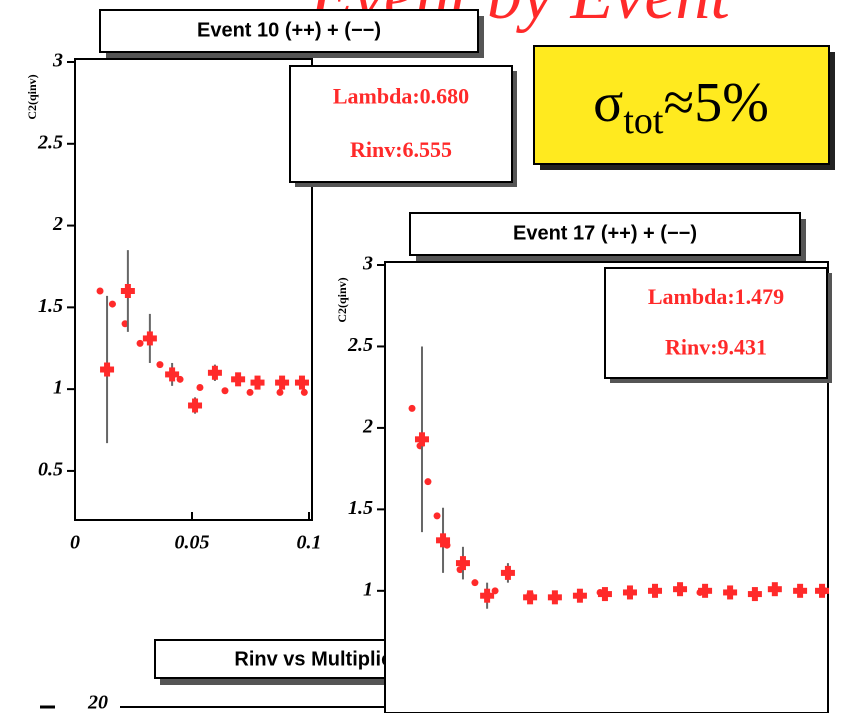 The image size is (852, 713). What do you see at coordinates (50, 470) in the screenshot?
I see `y-tick-label: 0.5` at bounding box center [50, 470].